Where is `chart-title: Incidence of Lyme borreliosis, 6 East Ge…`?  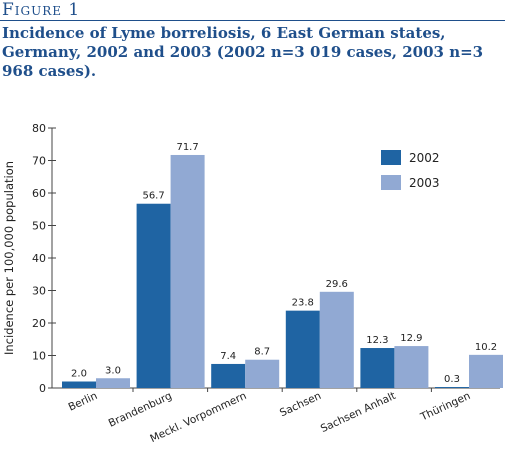 chart-title: Incidence of Lyme borreliosis, 6 East Ge… is located at coordinates (243, 52).